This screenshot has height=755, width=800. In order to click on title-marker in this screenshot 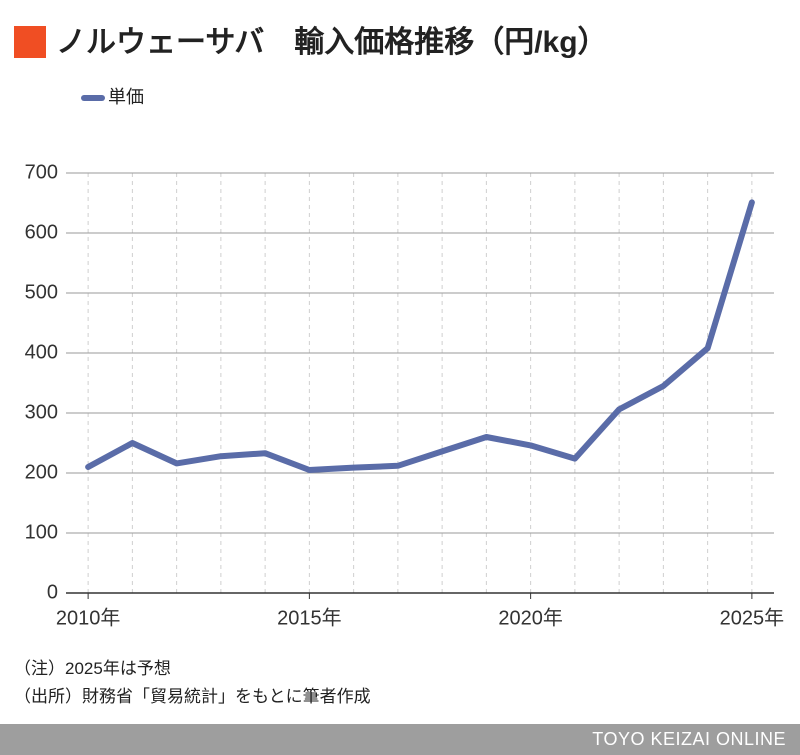, I will do `click(30, 42)`.